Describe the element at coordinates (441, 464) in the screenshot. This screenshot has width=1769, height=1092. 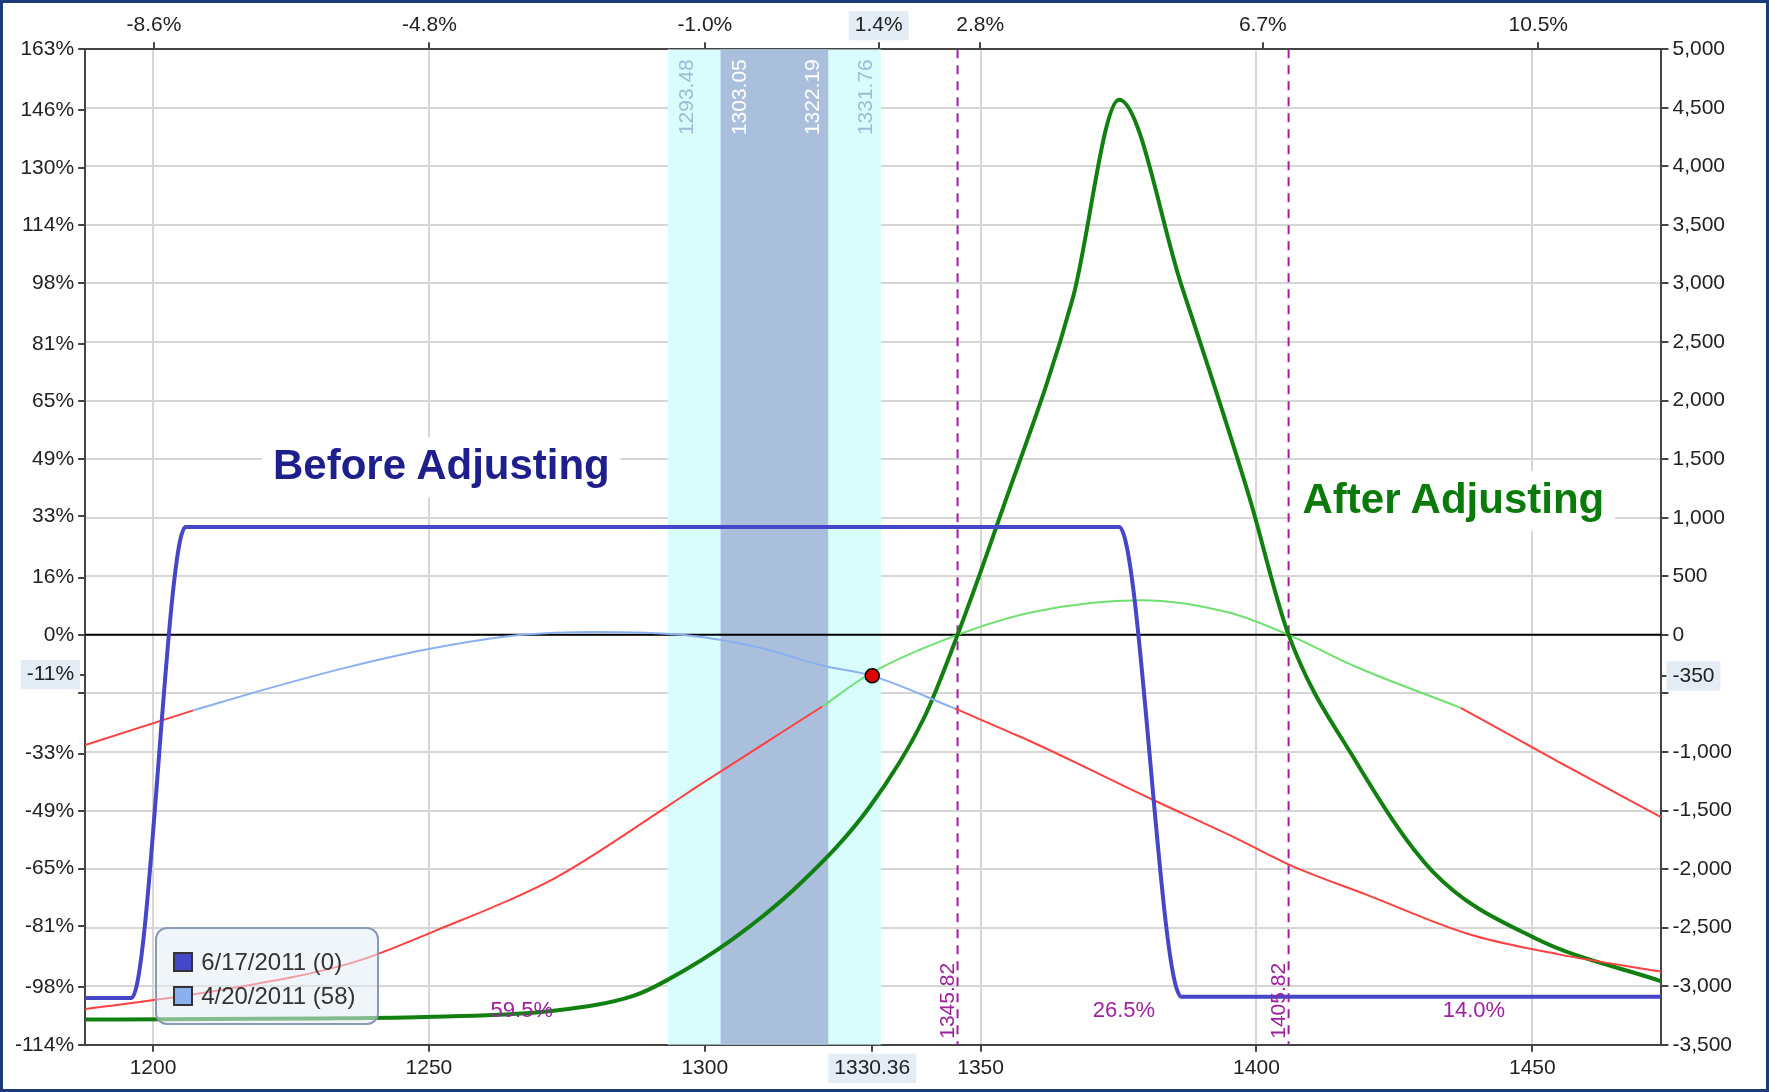
I see `annotation: Before Adjusting` at that location.